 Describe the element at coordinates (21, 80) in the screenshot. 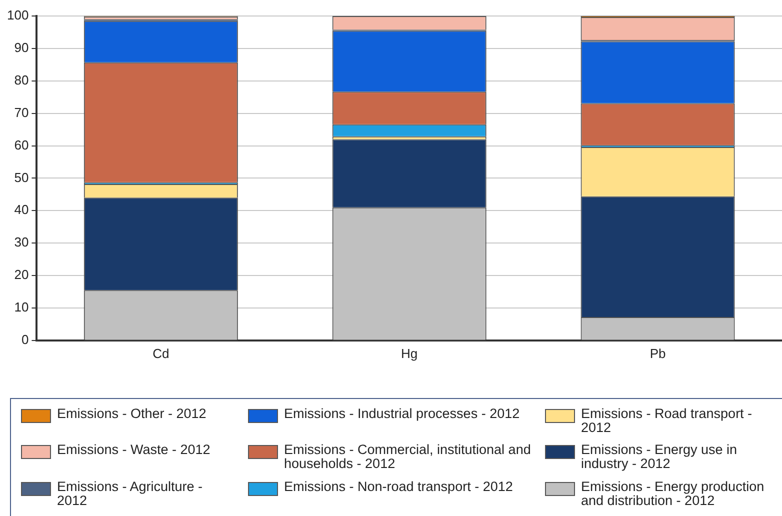

I see `y-tick-label: 80` at that location.